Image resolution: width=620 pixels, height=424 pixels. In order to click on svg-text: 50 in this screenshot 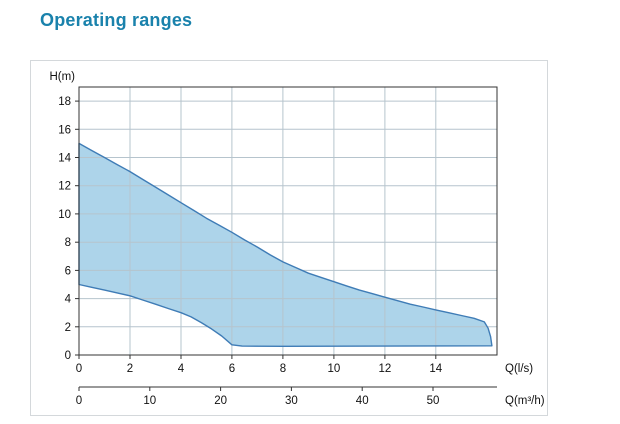, I will do `click(433, 401)`.